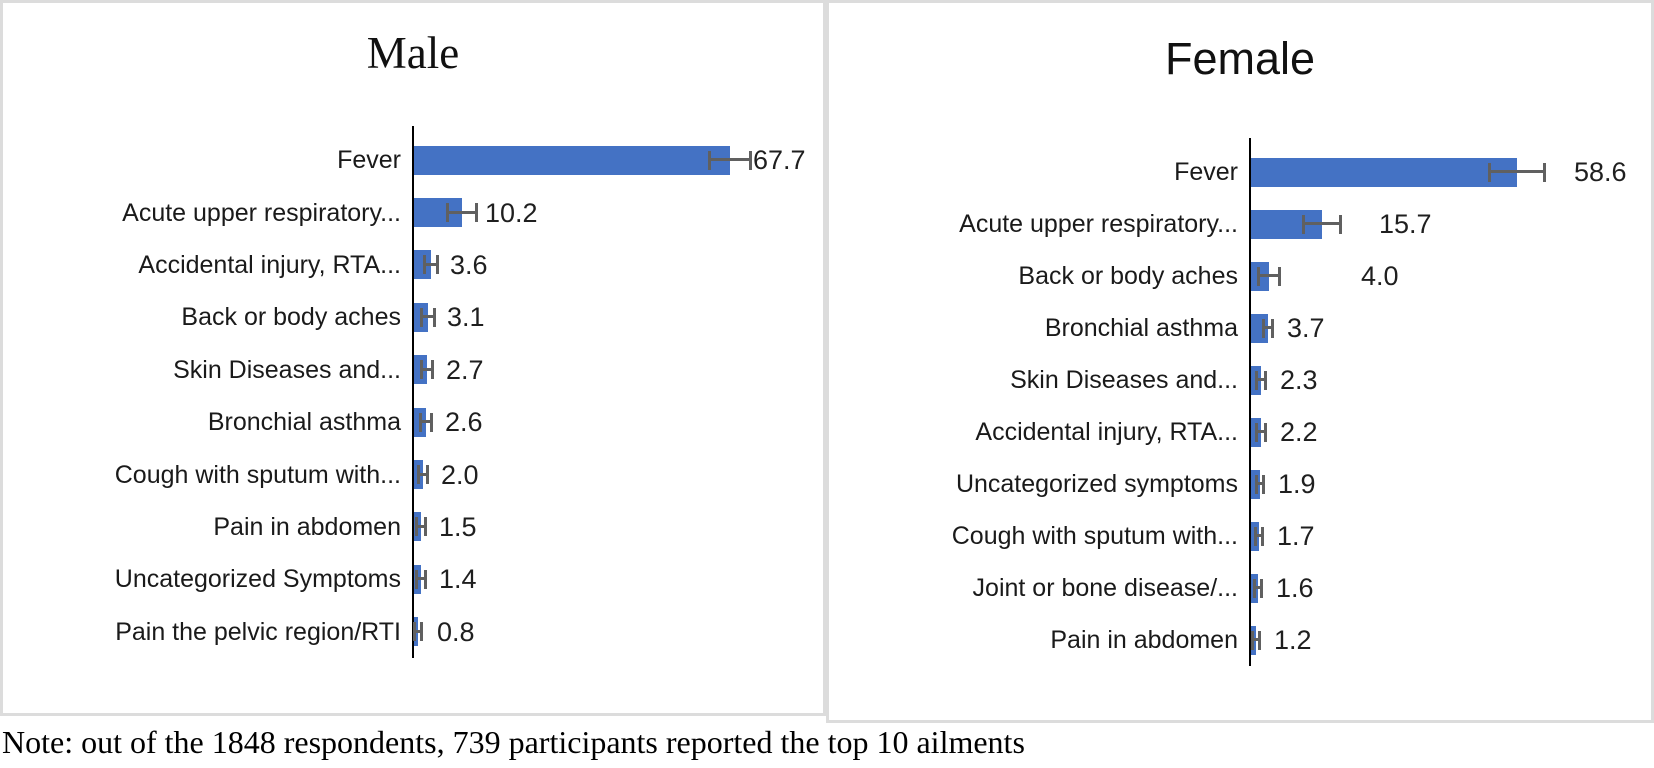 This screenshot has height=768, width=1654. I want to click on value-label: 1.4, so click(458, 579).